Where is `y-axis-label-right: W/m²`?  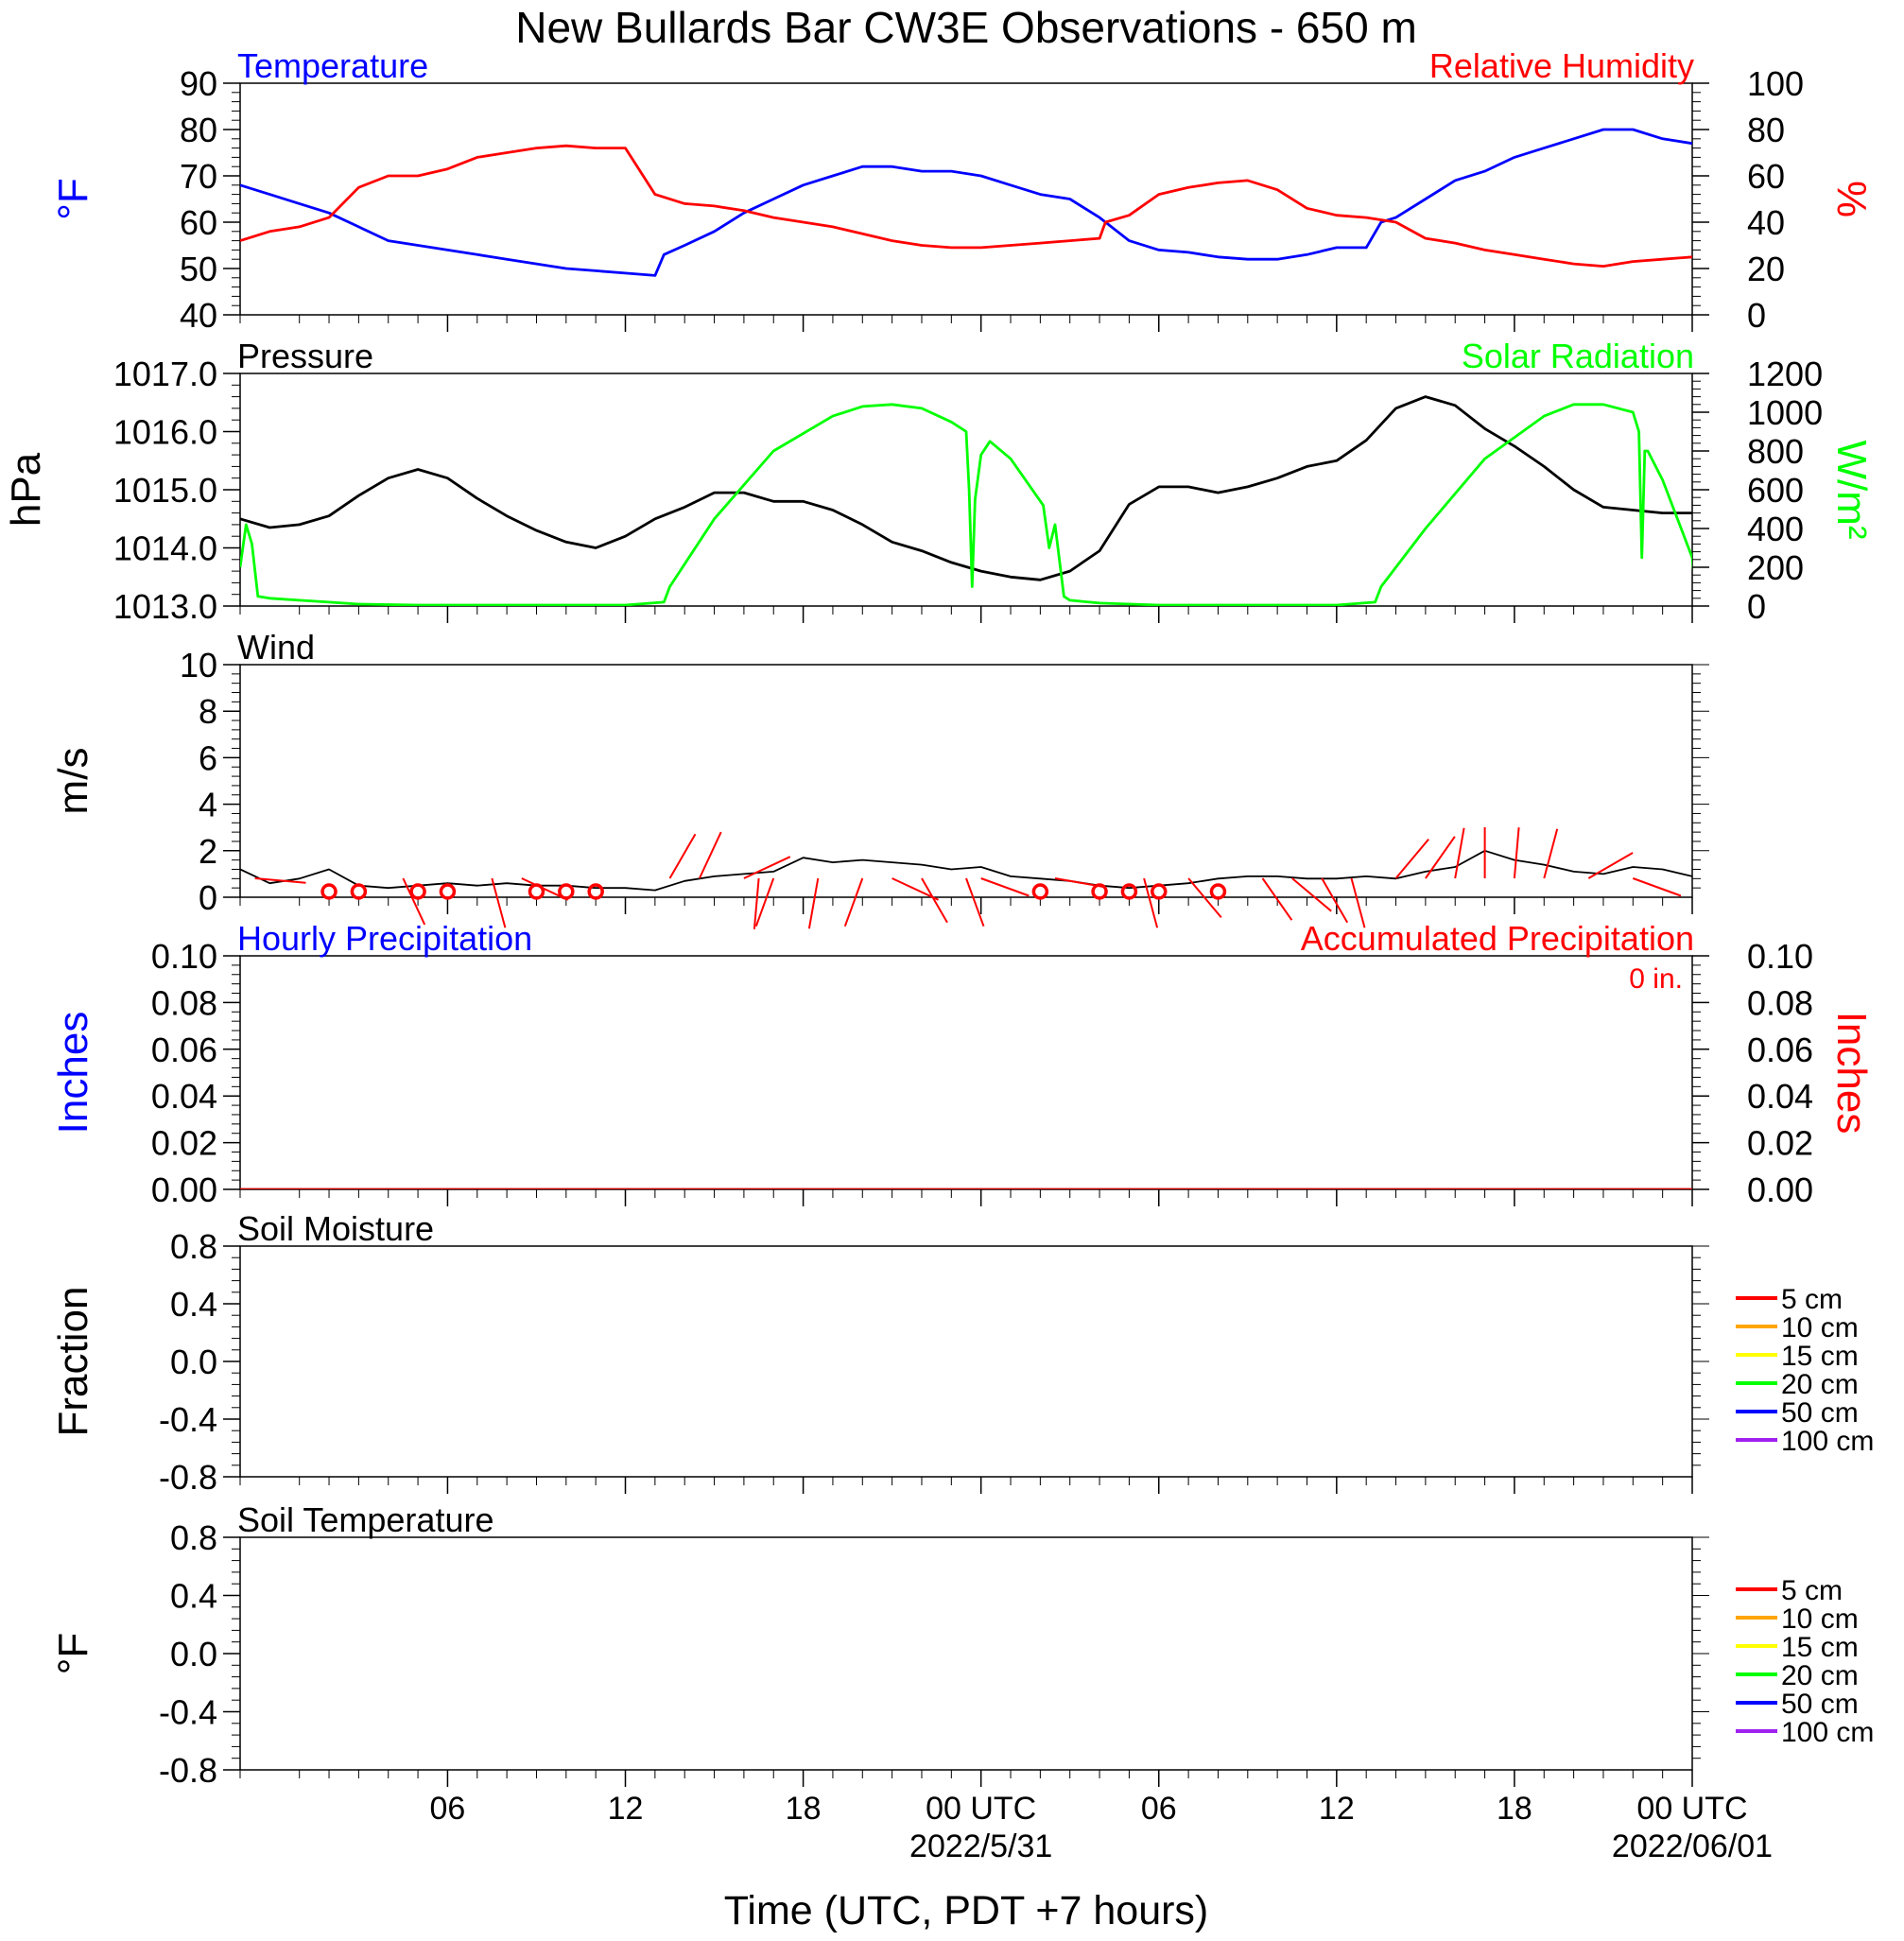
y-axis-label-right: W/m² is located at coordinates (1851, 490).